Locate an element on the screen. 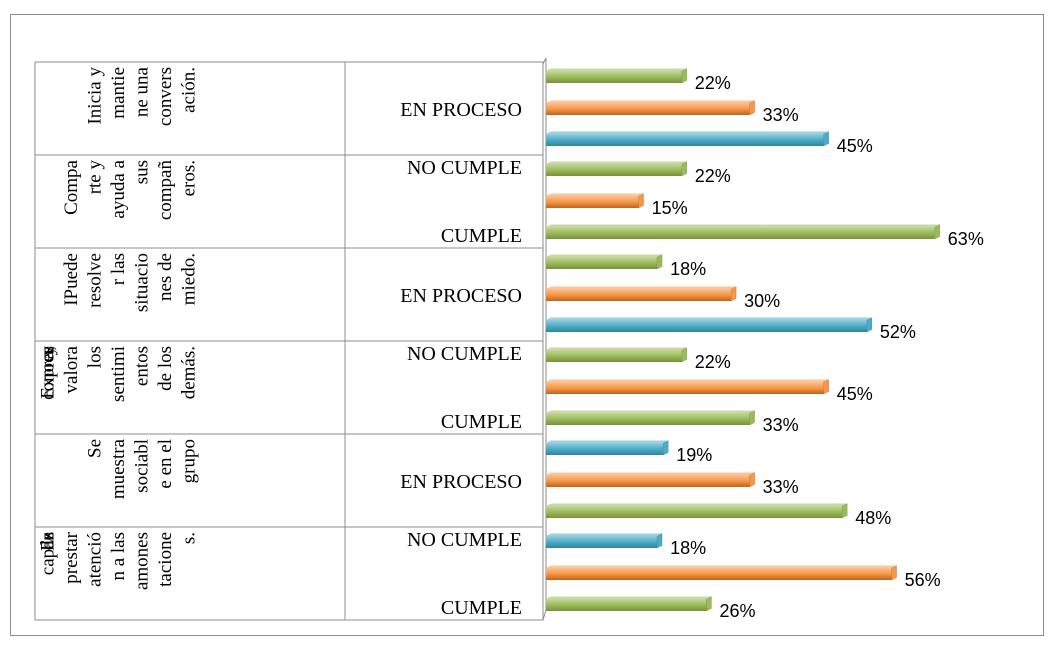 The height and width of the screenshot is (649, 1054). data-label: 18% is located at coordinates (688, 548).